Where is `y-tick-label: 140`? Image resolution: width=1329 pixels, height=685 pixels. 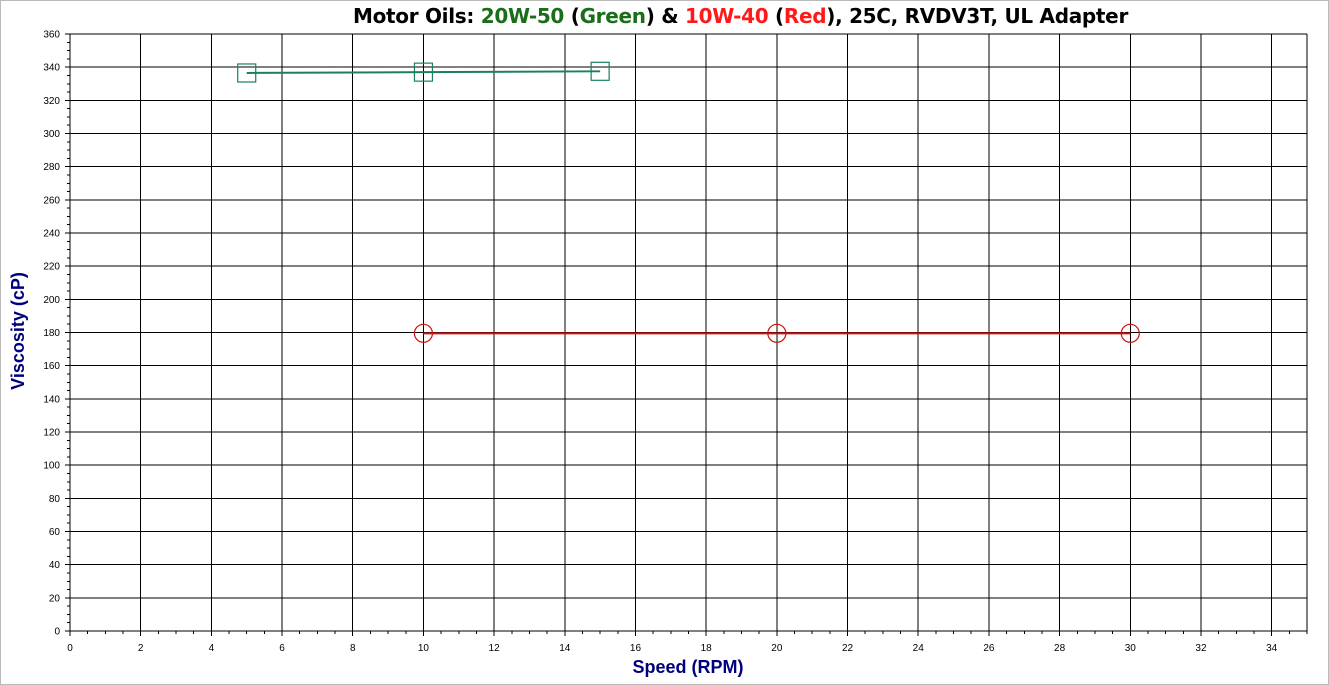
y-tick-label: 140 is located at coordinates (51, 399).